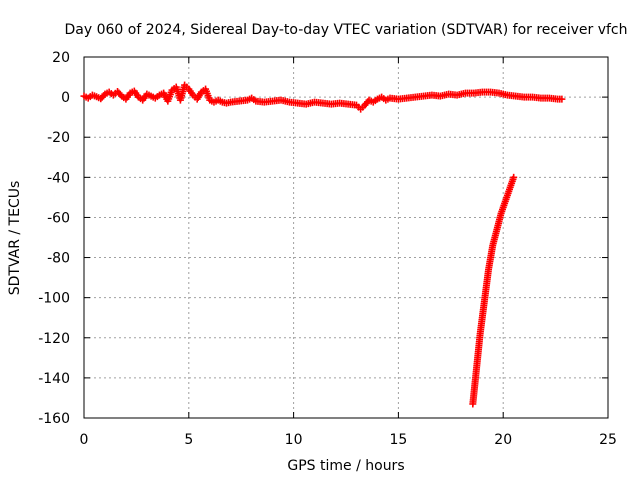 This screenshot has height=480, width=640. What do you see at coordinates (61, 58) in the screenshot?
I see `y-tick-label: 20` at bounding box center [61, 58].